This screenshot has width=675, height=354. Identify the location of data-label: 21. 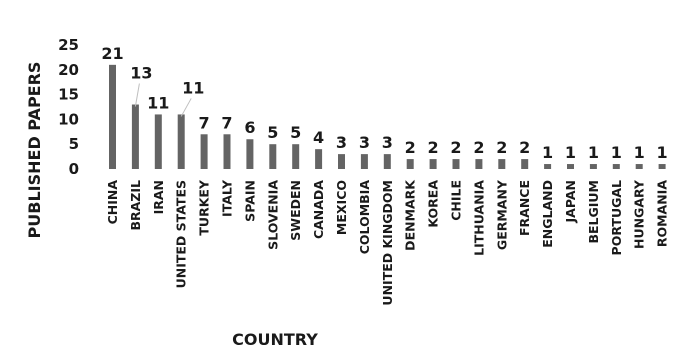
(112, 53).